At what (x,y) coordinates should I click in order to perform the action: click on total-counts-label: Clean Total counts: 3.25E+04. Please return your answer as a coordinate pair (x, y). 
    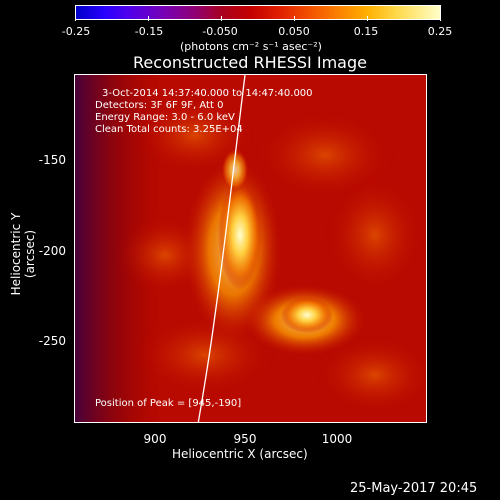
    Looking at the image, I should click on (169, 129).